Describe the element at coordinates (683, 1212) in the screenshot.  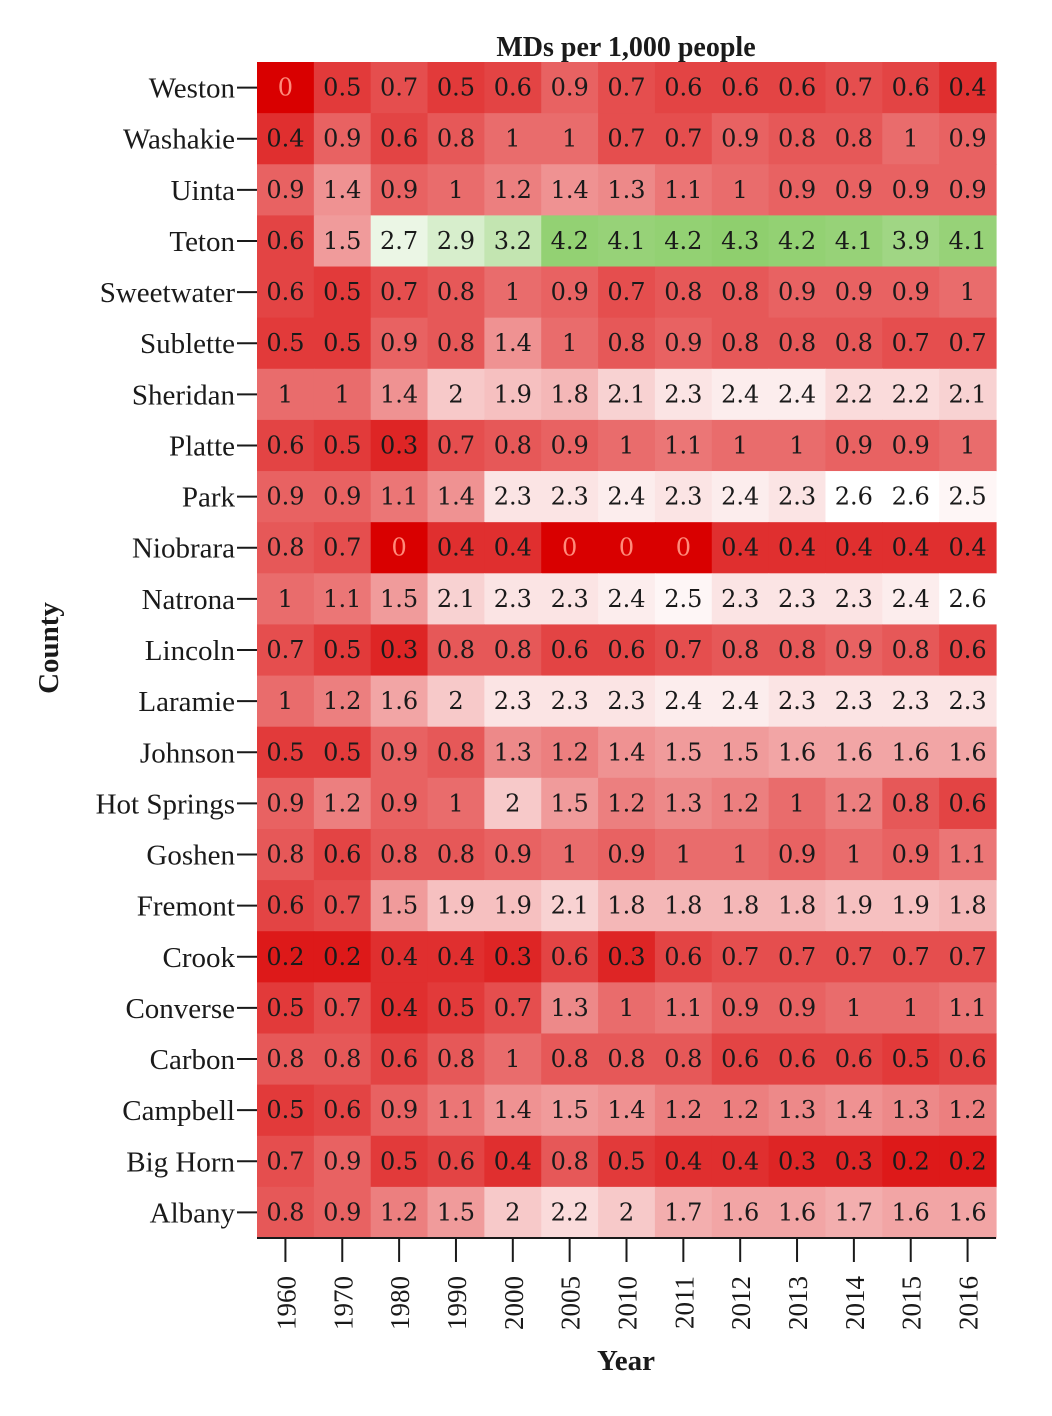
I see `cell-value-label: 1.7` at that location.